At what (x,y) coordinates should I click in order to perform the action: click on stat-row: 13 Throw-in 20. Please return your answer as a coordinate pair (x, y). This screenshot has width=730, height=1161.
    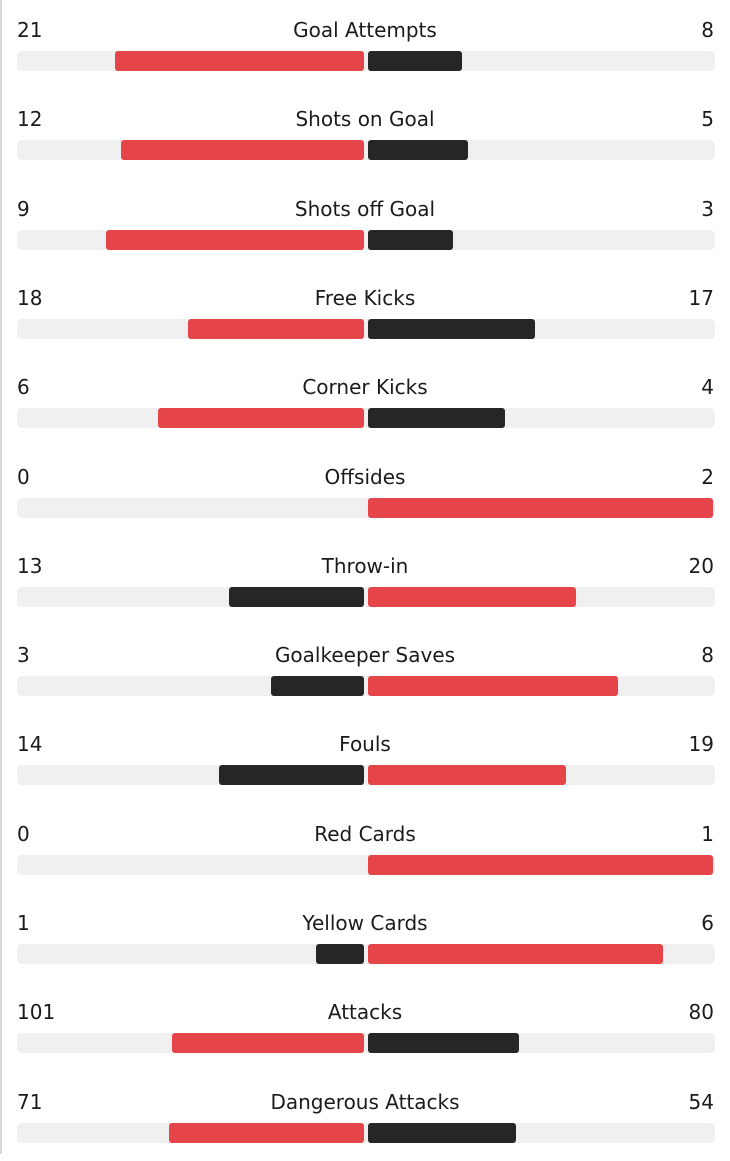
    Looking at the image, I should click on (365, 580).